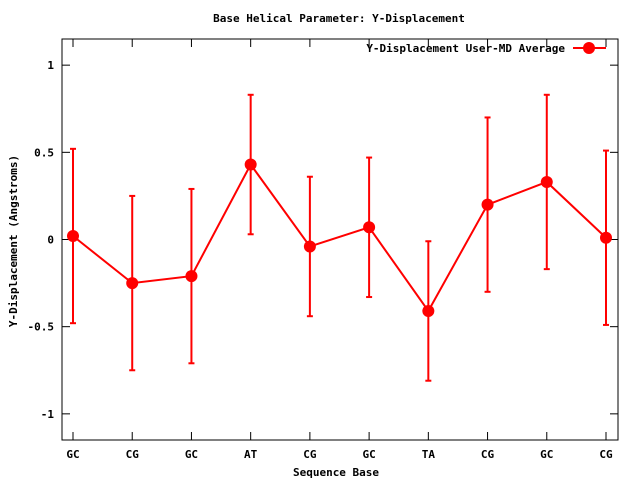  I want to click on legend: Y-Displacement User-MD Average, so click(486, 48).